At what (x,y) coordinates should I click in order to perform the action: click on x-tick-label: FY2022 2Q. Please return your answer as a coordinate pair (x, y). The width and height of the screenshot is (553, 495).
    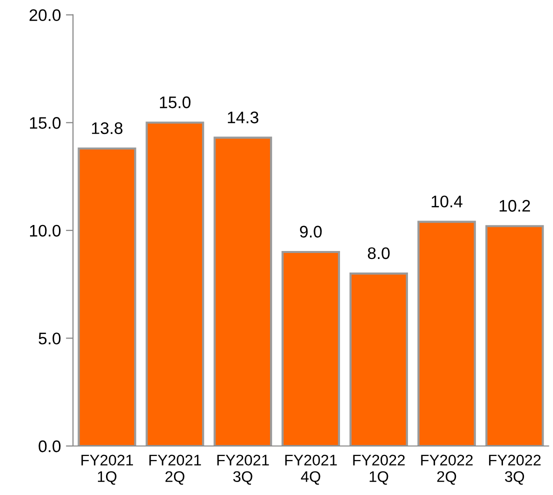
    Looking at the image, I should click on (447, 469).